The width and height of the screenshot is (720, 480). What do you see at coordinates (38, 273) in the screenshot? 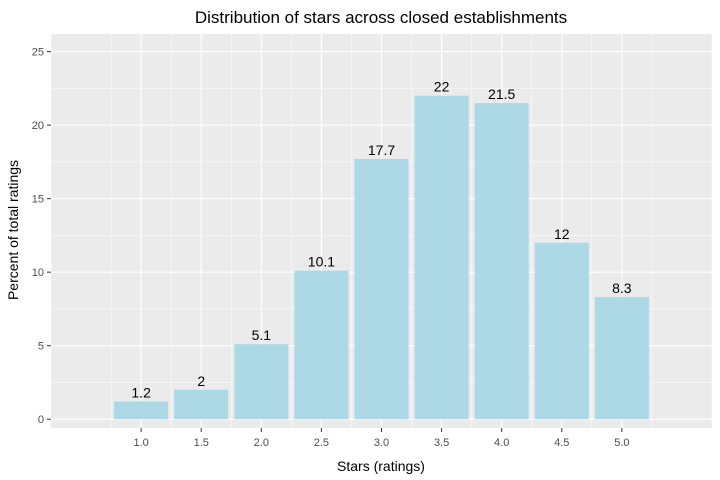
I see `y-tick-label: 10` at bounding box center [38, 273].